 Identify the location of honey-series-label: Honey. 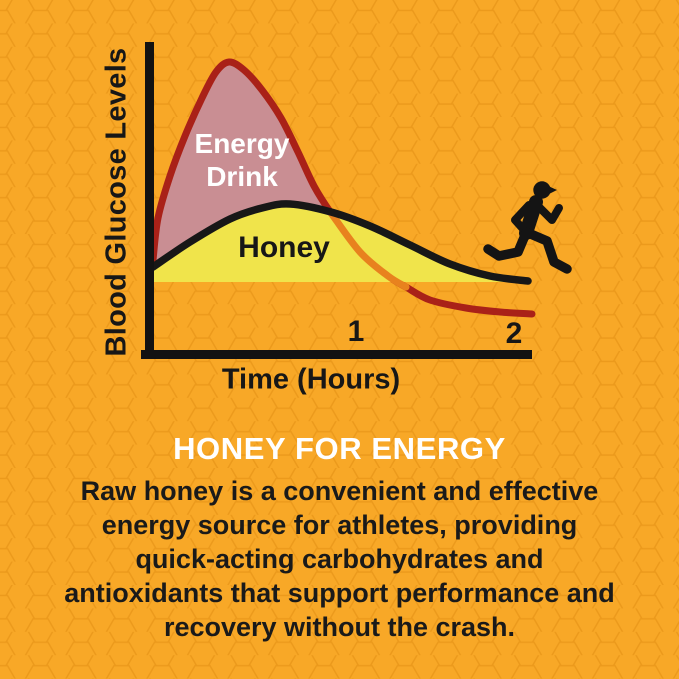
(284, 247).